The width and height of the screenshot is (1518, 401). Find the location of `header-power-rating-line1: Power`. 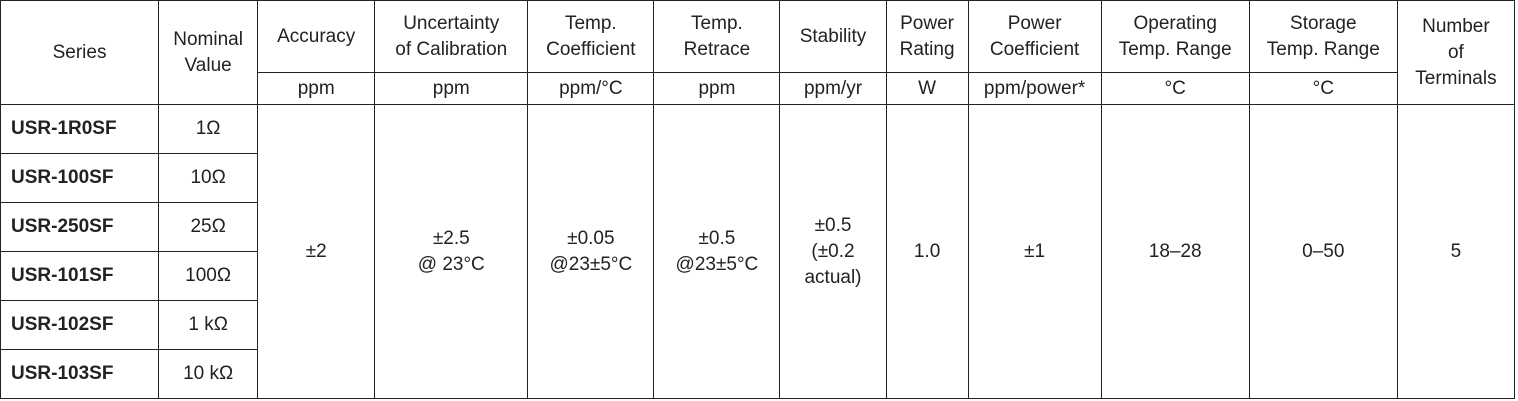

header-power-rating-line1: Power is located at coordinates (927, 23).